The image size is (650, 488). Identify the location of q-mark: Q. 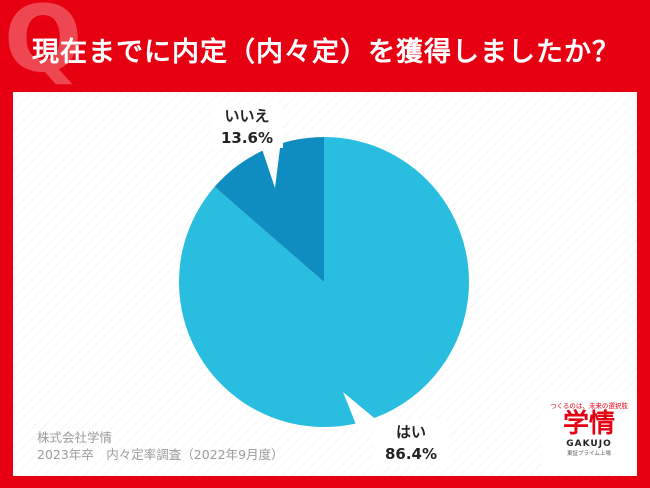
(43, 46).